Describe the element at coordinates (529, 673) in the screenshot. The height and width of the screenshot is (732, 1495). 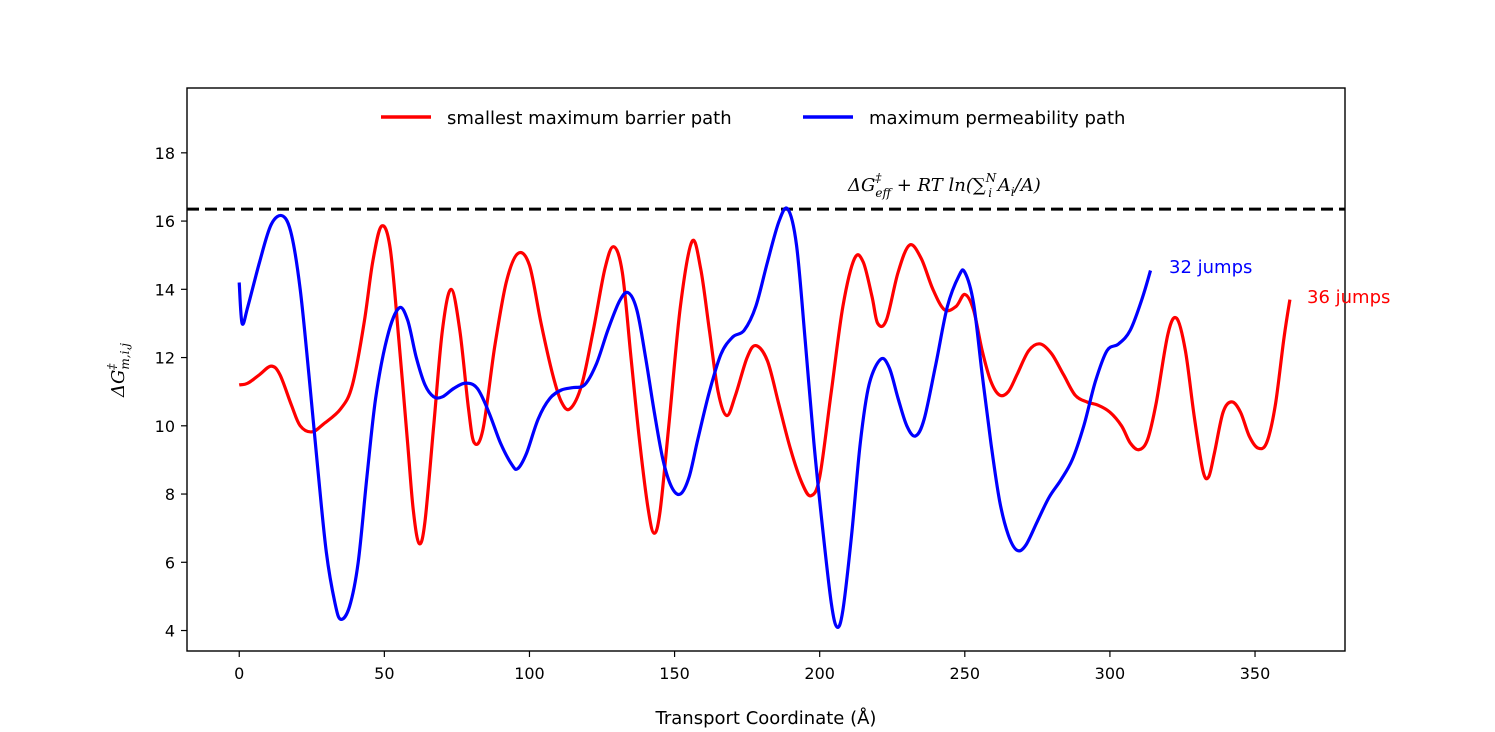
I see `x-tick-label: 100` at that location.